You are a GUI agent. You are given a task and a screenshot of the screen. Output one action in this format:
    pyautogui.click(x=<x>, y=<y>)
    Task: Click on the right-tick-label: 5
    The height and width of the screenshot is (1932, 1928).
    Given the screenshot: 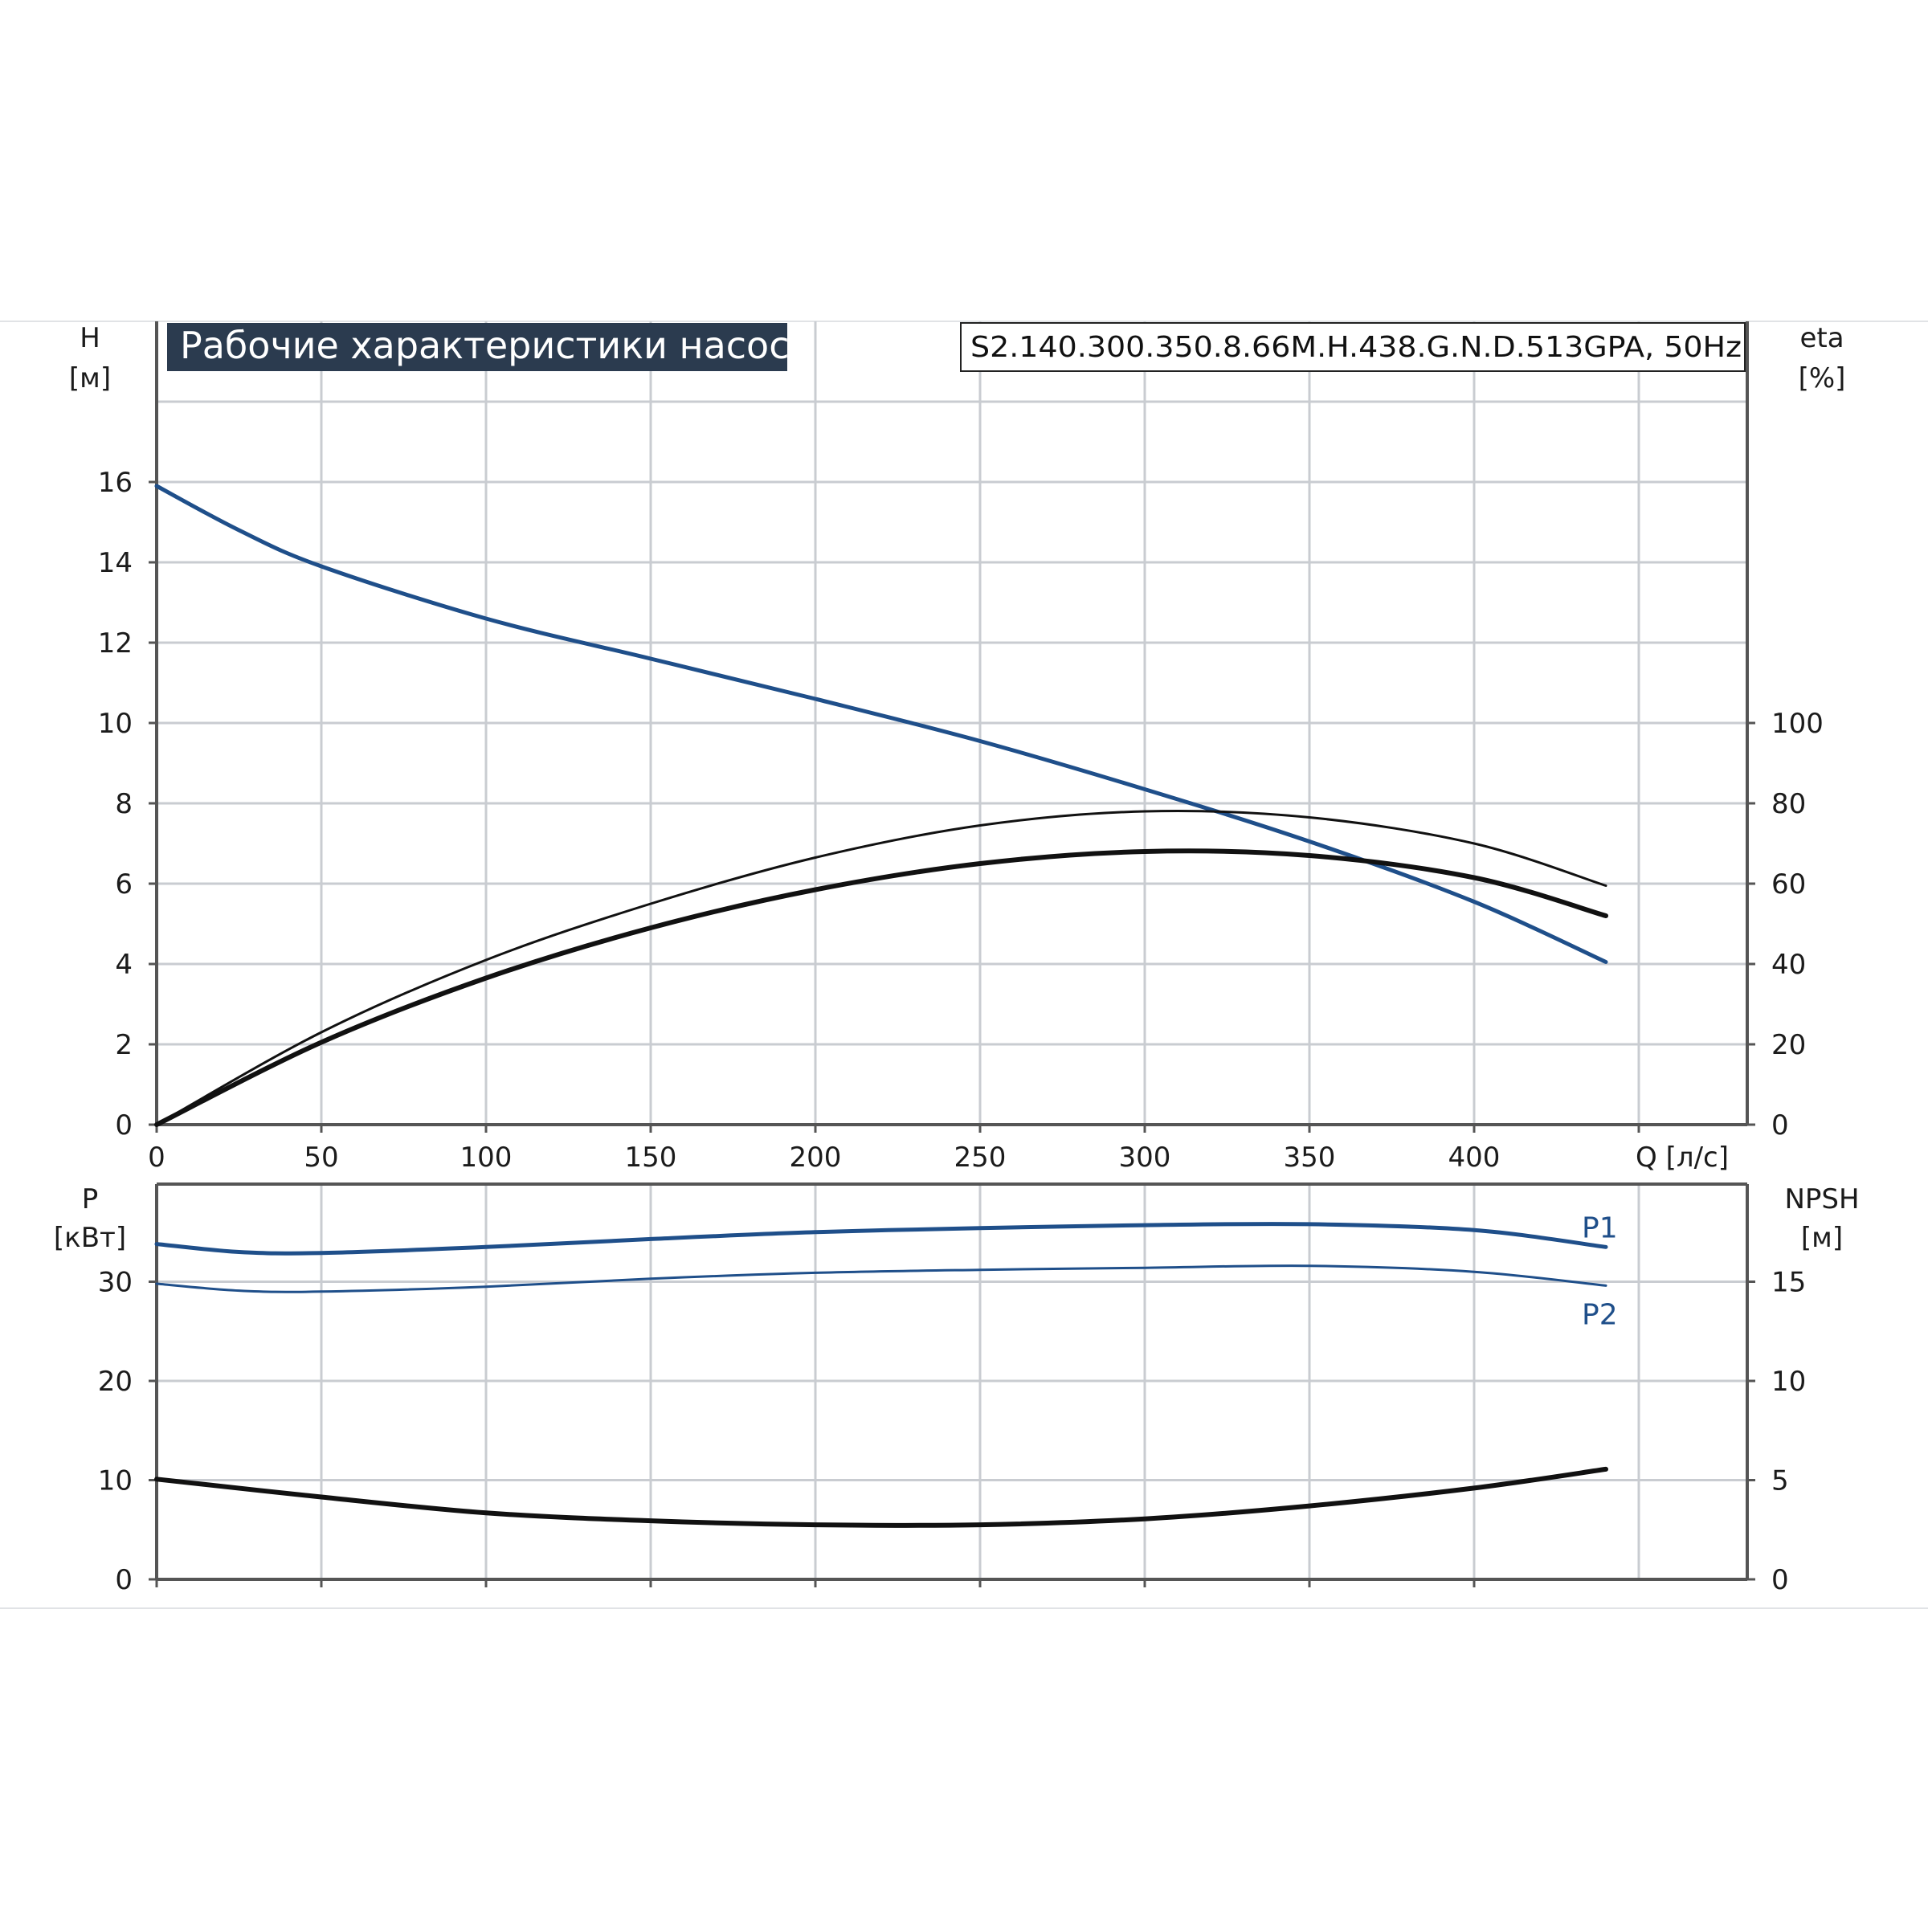 What is the action you would take?
    pyautogui.click(x=1780, y=1481)
    